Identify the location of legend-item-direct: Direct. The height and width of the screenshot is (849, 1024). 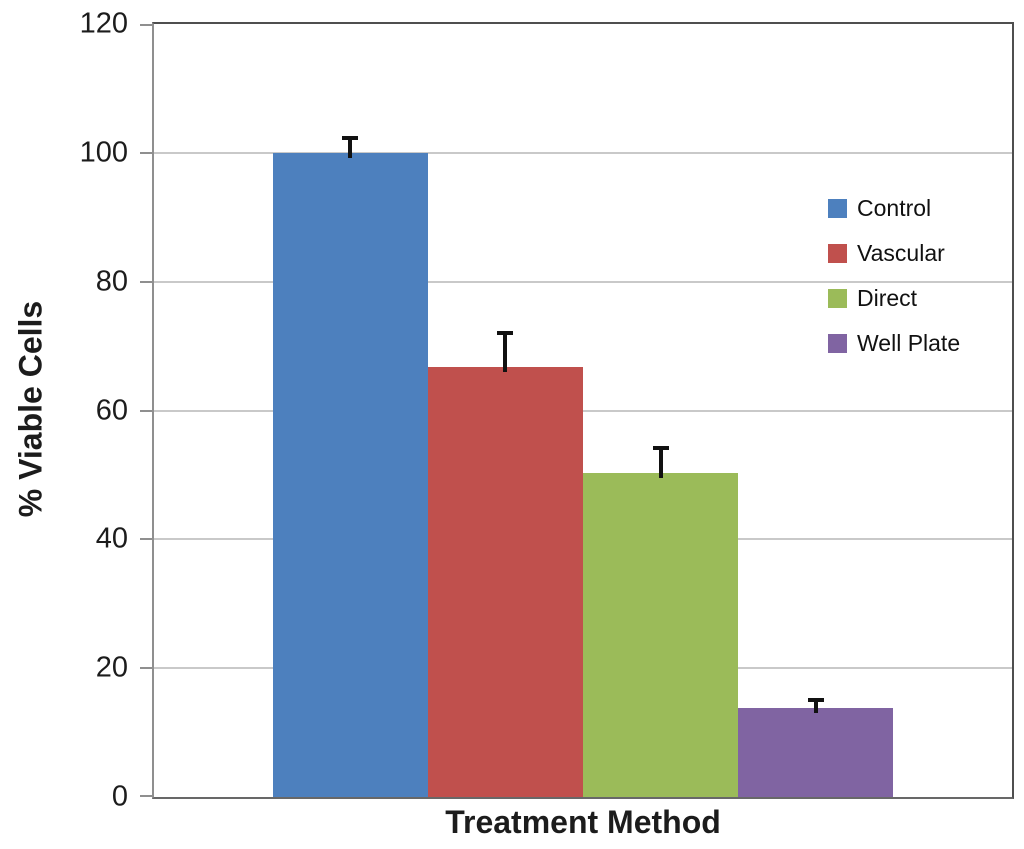
(894, 297).